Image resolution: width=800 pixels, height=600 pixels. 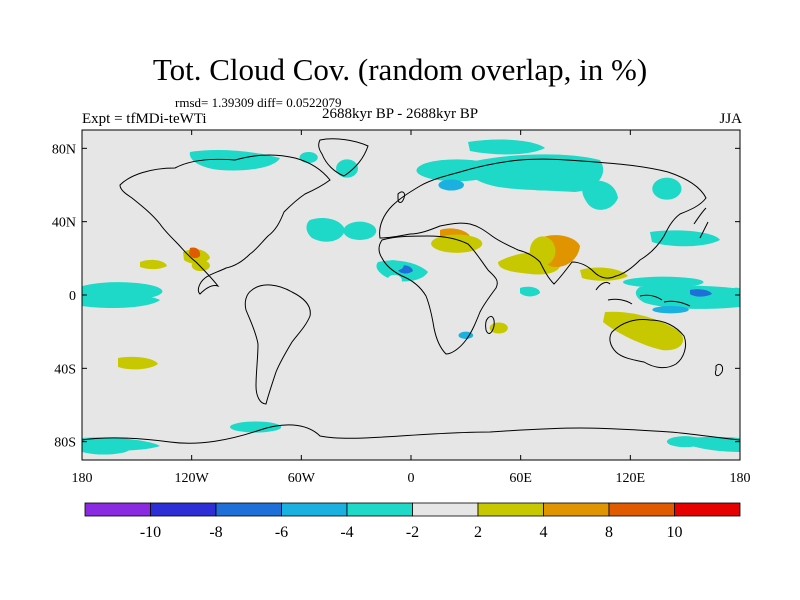 What do you see at coordinates (490, 324) in the screenshot?
I see `coast-madagascar` at bounding box center [490, 324].